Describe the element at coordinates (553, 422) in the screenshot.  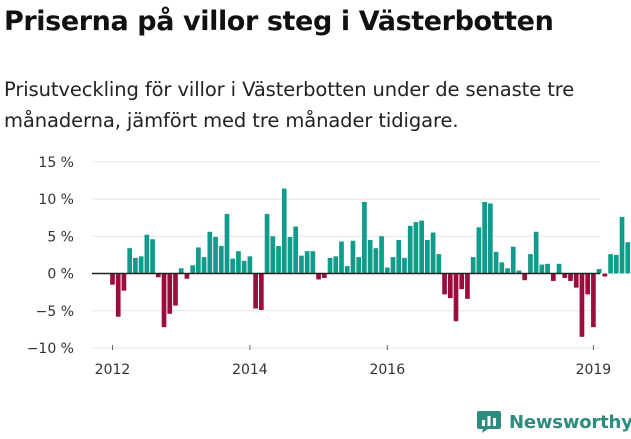
I see `newsworthy-logo: Newsworthy` at that location.